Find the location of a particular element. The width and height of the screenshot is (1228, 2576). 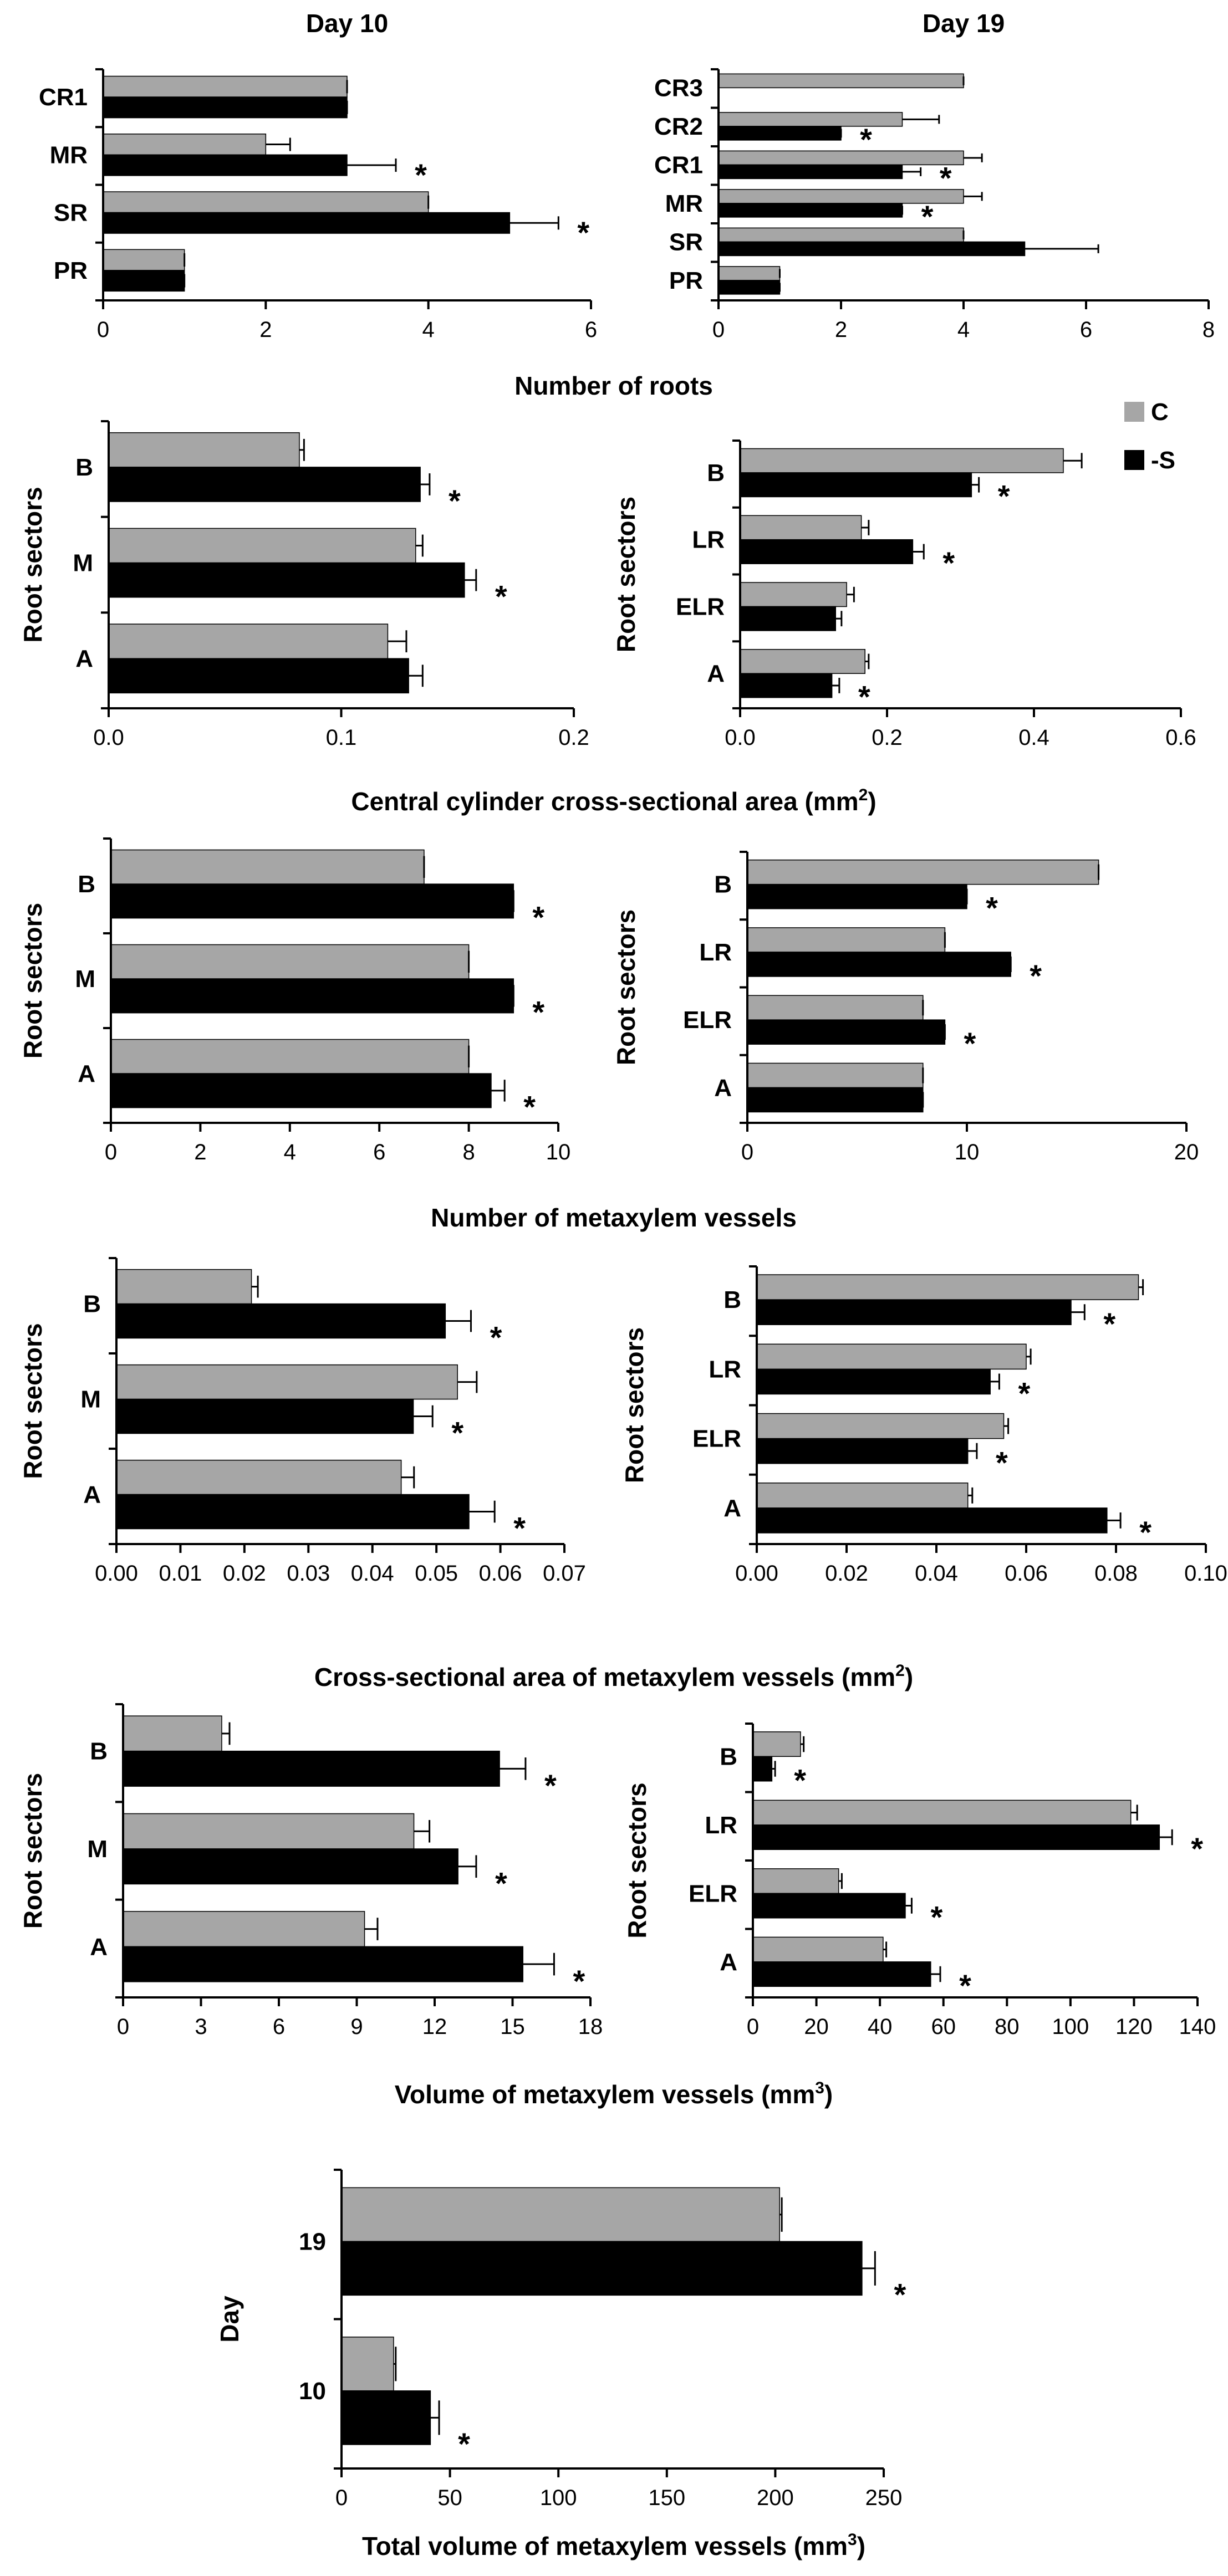

row-title-metaxylem-volume: Volume of metaxylem vessels (mm3) is located at coordinates (614, 2094).